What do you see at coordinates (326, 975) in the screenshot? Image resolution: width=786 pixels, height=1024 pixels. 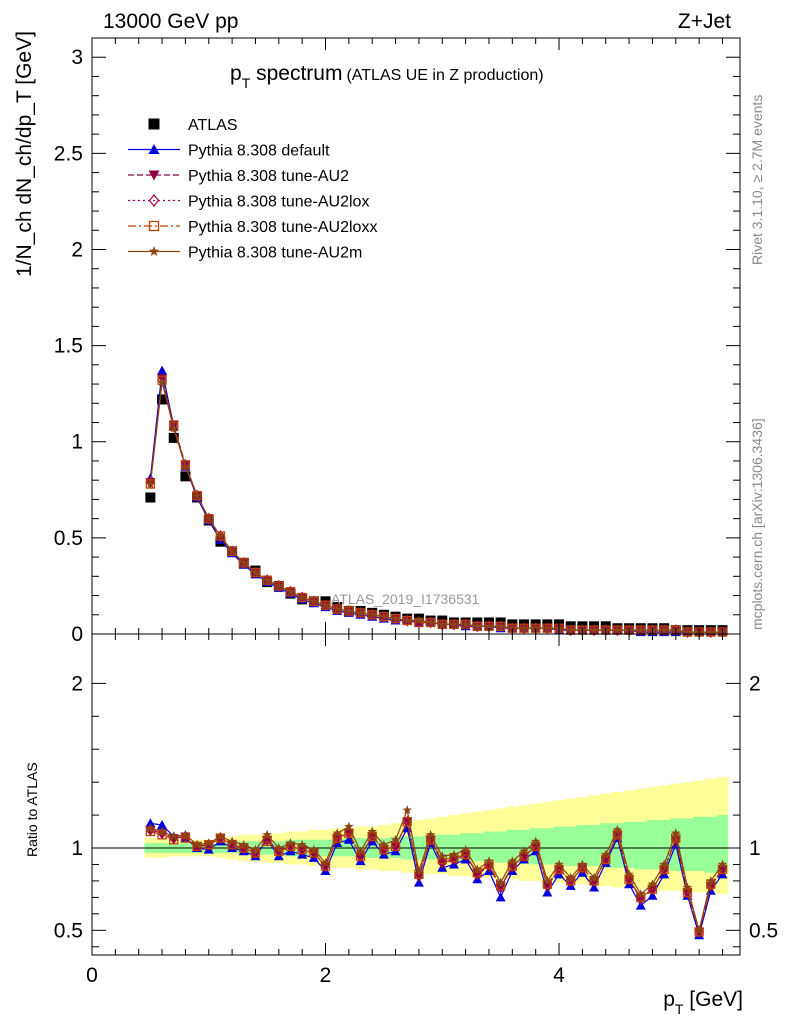 I see `x-tick-label: 2` at bounding box center [326, 975].